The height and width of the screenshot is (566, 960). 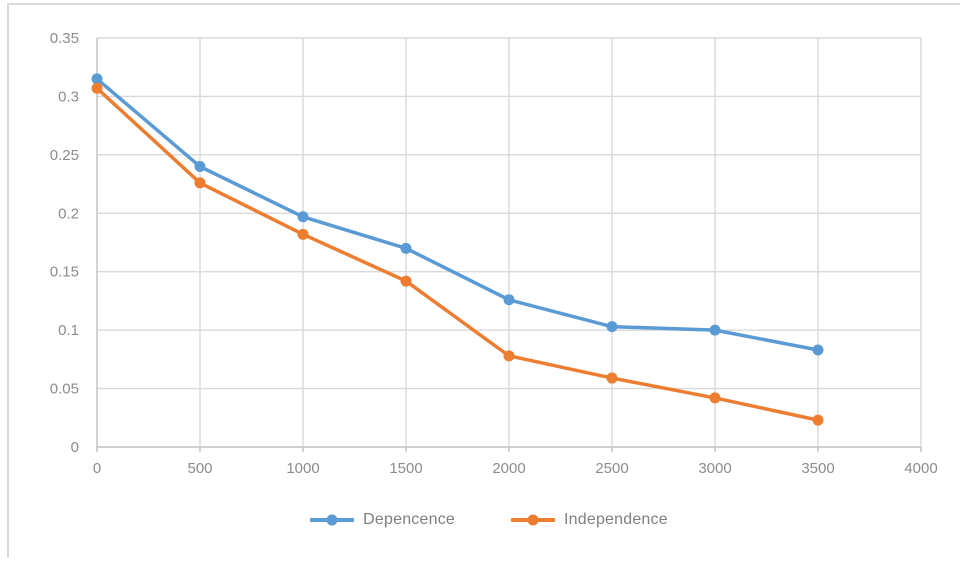 I want to click on y-tick-label: 0, so click(x=75, y=447).